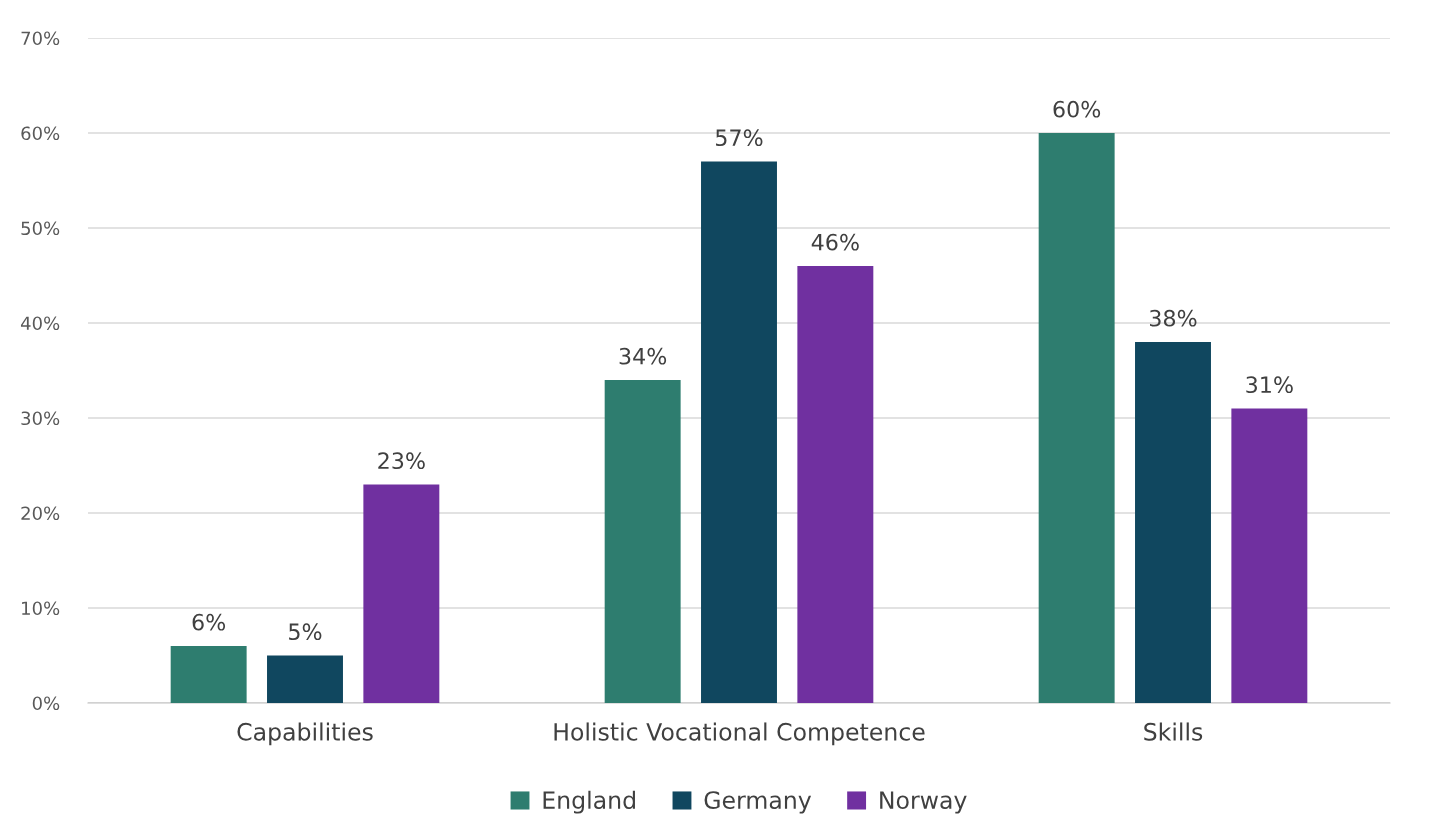 This screenshot has width=1445, height=825. I want to click on x-tick-label: Holistic Vocational Competence, so click(739, 734).